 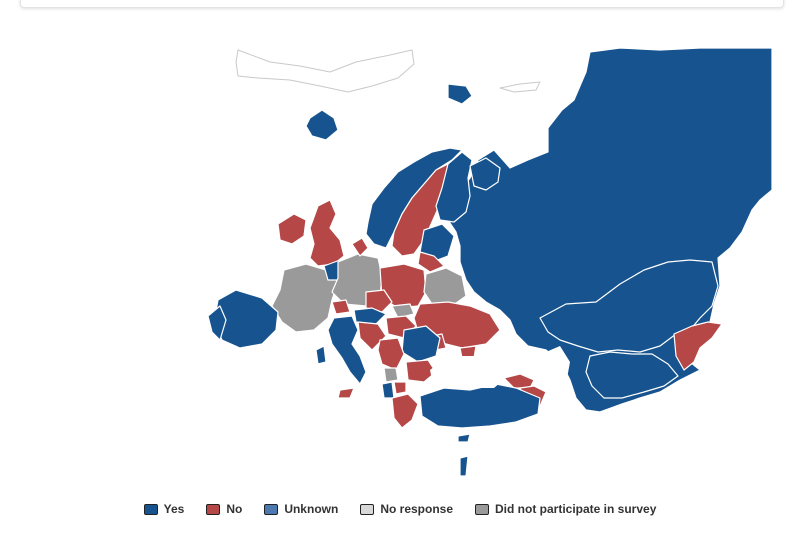 What do you see at coordinates (454, 187) in the screenshot?
I see `region-finland` at bounding box center [454, 187].